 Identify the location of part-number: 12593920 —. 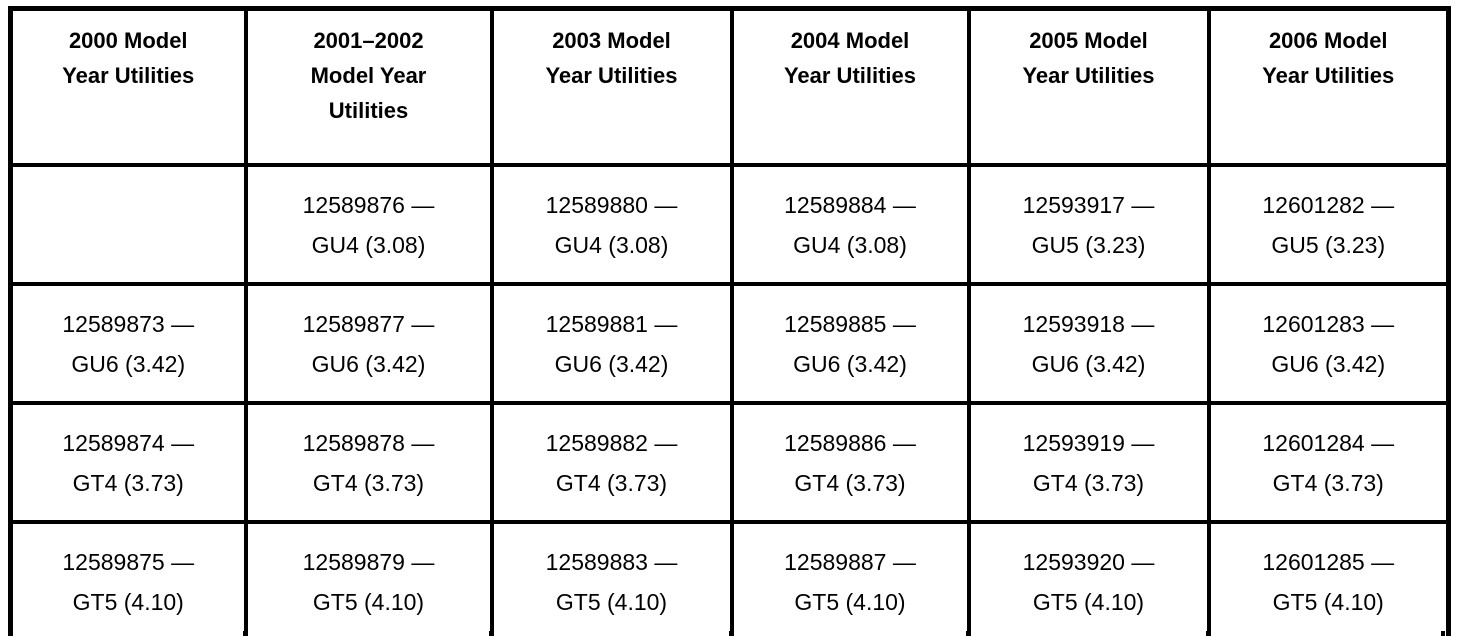
(1088, 561).